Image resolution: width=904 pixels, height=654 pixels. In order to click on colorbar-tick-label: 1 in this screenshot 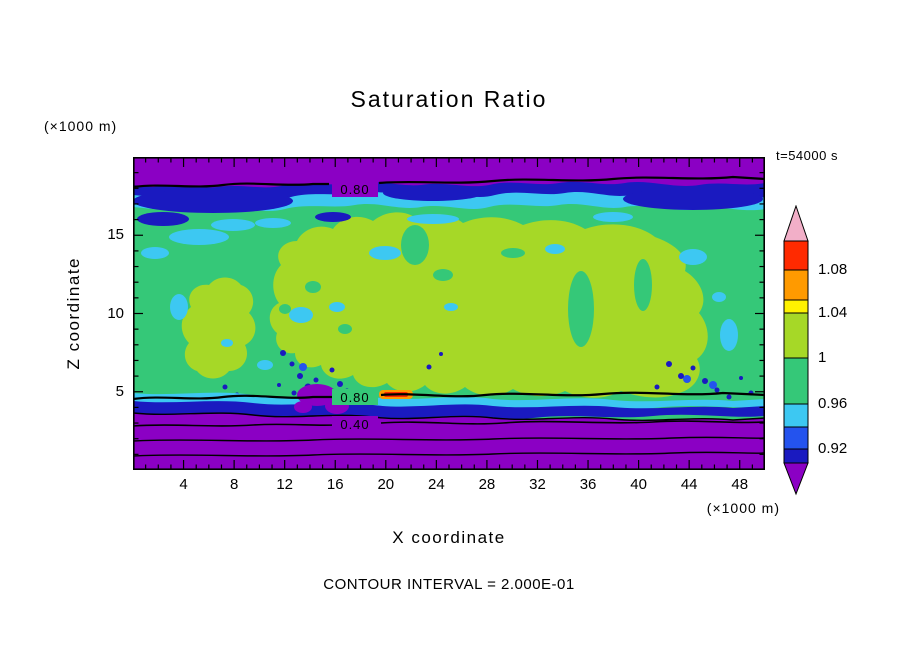, I will do `click(822, 357)`.